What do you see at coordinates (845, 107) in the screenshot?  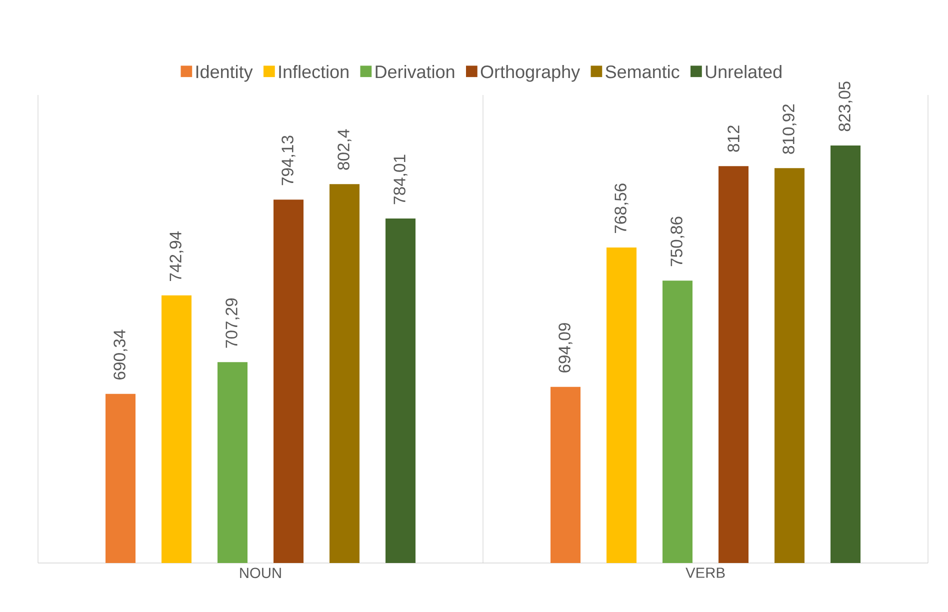 I see `data-label: 823,05` at bounding box center [845, 107].